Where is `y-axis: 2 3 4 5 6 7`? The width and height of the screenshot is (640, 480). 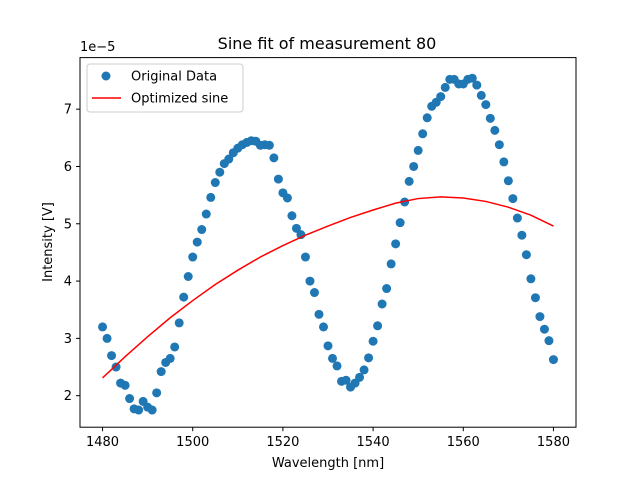 y-axis: 2 3 4 5 6 7 is located at coordinates (72, 253).